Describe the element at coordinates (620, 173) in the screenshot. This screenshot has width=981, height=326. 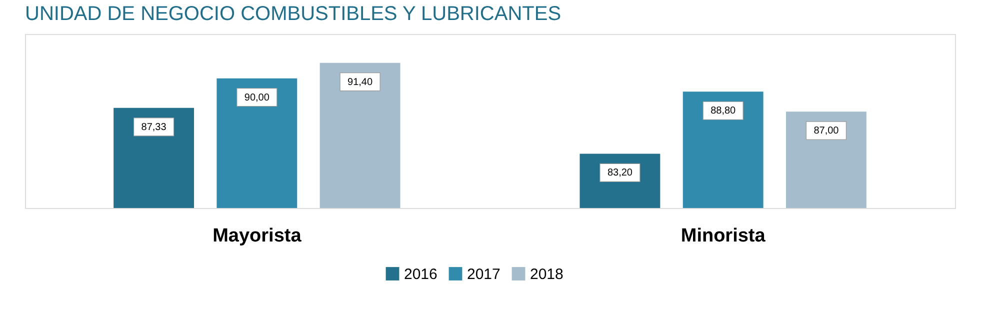
I see `data-label: 83,20` at that location.